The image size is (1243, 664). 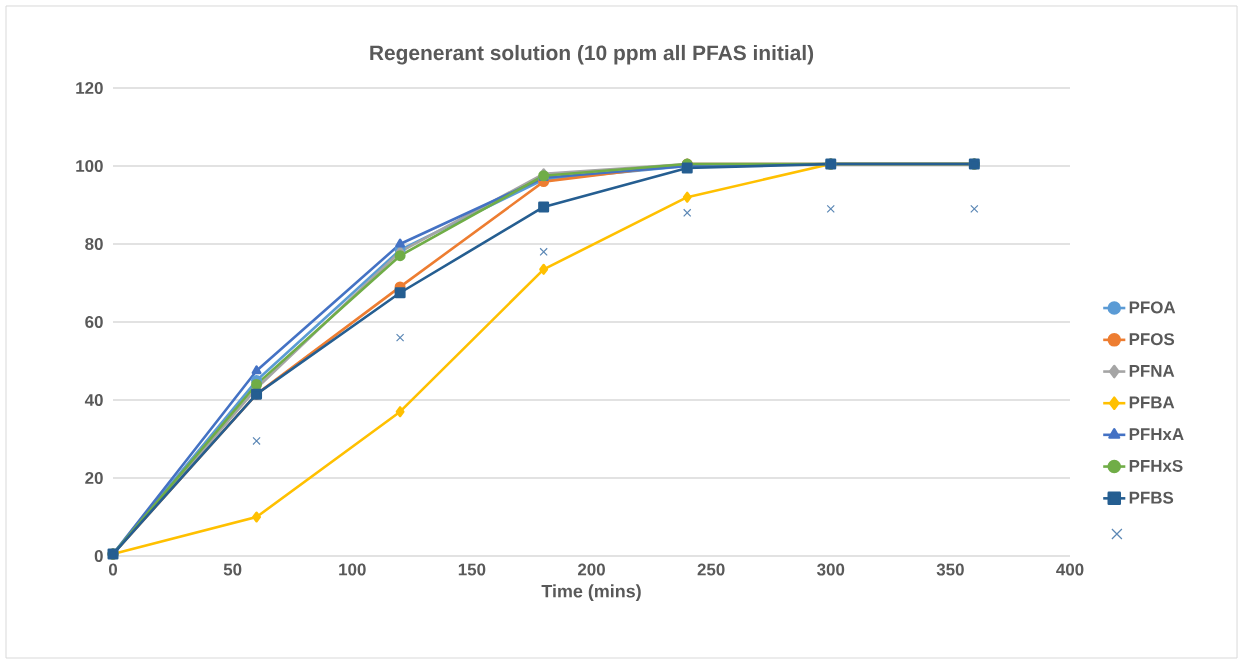 I want to click on legend-label: PFOA, so click(x=1152, y=307).